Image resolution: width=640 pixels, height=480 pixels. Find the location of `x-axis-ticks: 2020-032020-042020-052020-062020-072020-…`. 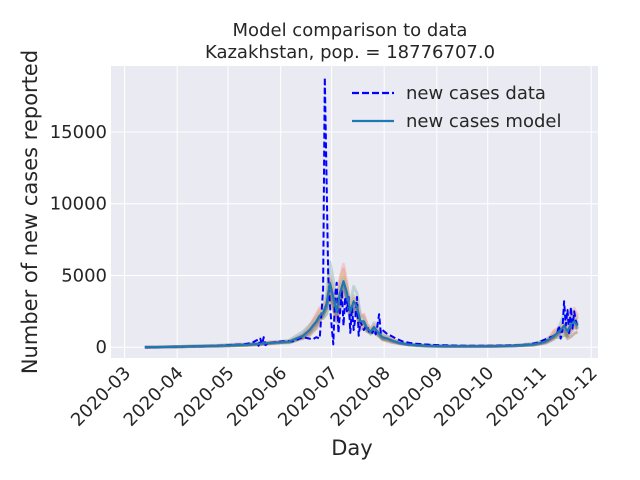

x-axis-ticks: 2020-032020-042020-052020-062020-072020-… is located at coordinates (334, 397).